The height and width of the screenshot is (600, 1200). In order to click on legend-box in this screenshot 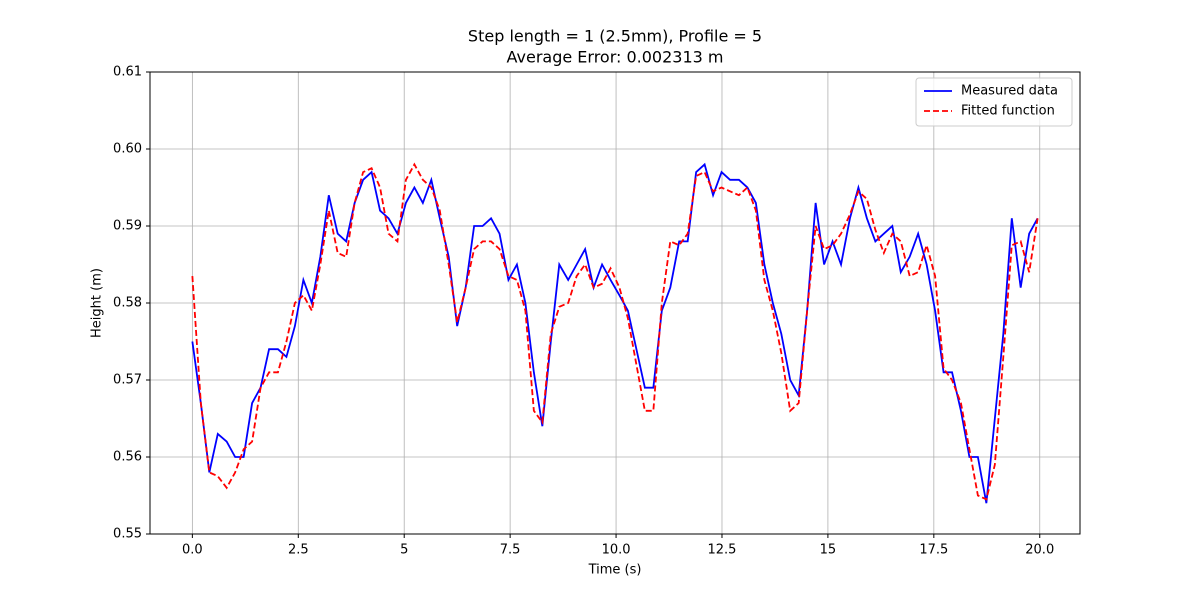, I will do `click(994, 102)`.